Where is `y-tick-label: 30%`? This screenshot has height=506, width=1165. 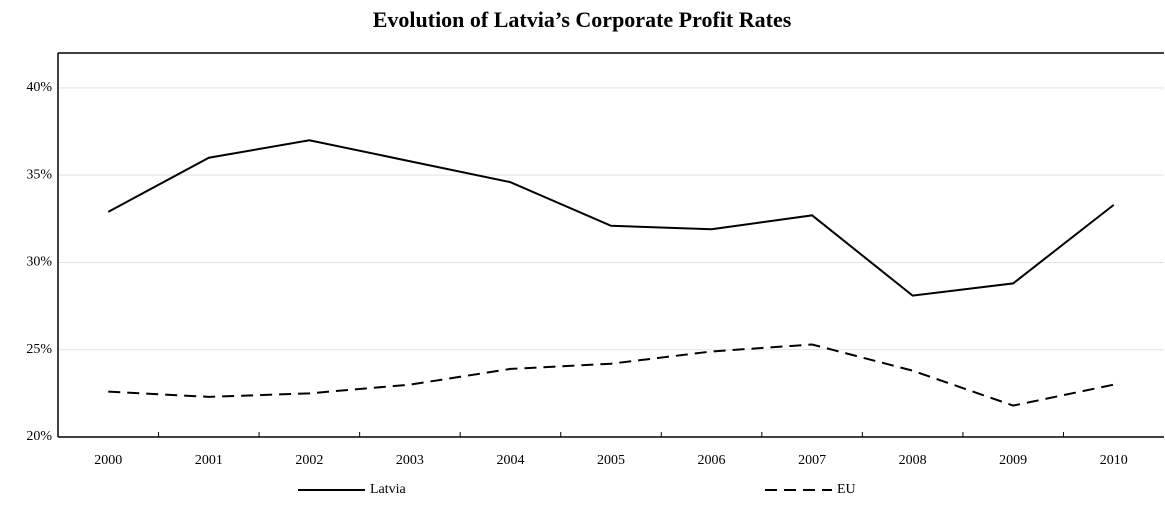
y-tick-label: 30% is located at coordinates (39, 262).